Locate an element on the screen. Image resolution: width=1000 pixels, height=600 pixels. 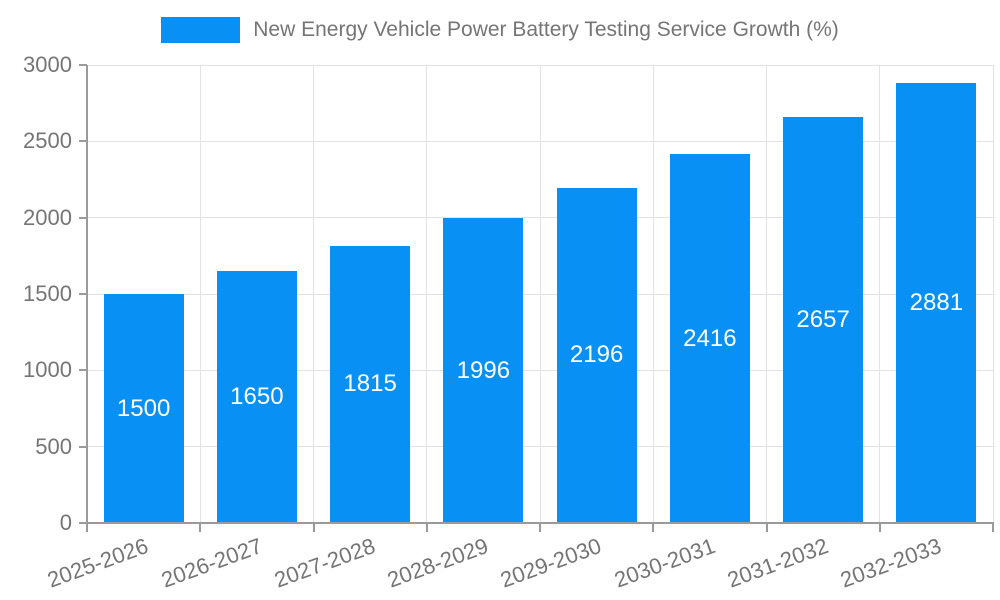
bar-2027-2028 is located at coordinates (370, 384).